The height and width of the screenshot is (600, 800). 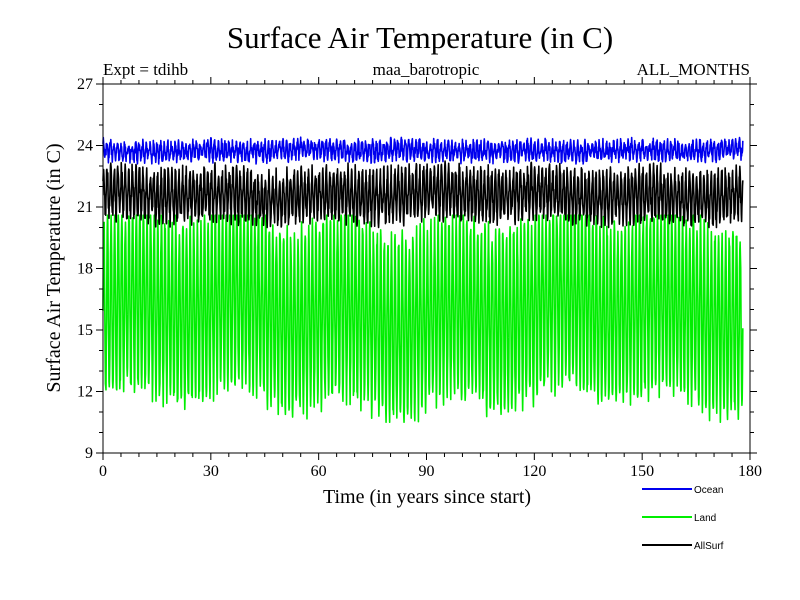 What do you see at coordinates (693, 69) in the screenshot?
I see `subtitle-right: ALL_MONTHS` at bounding box center [693, 69].